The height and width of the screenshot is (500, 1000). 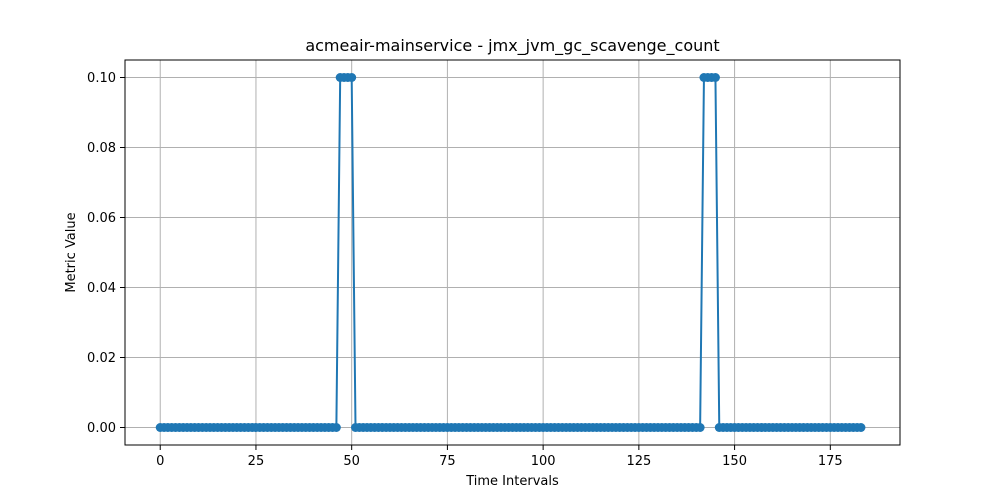 I want to click on x-axis-title: Time Intervals, so click(x=512, y=481).